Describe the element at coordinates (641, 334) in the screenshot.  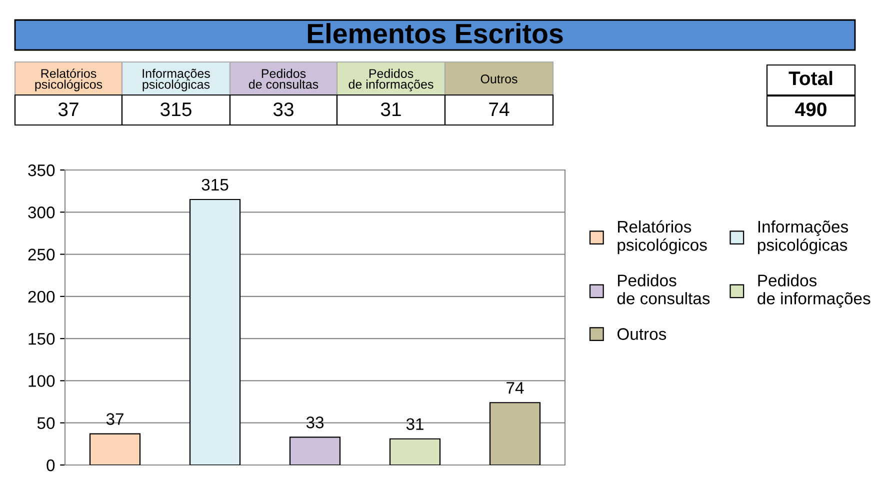
I see `legend-label: Outros` at that location.